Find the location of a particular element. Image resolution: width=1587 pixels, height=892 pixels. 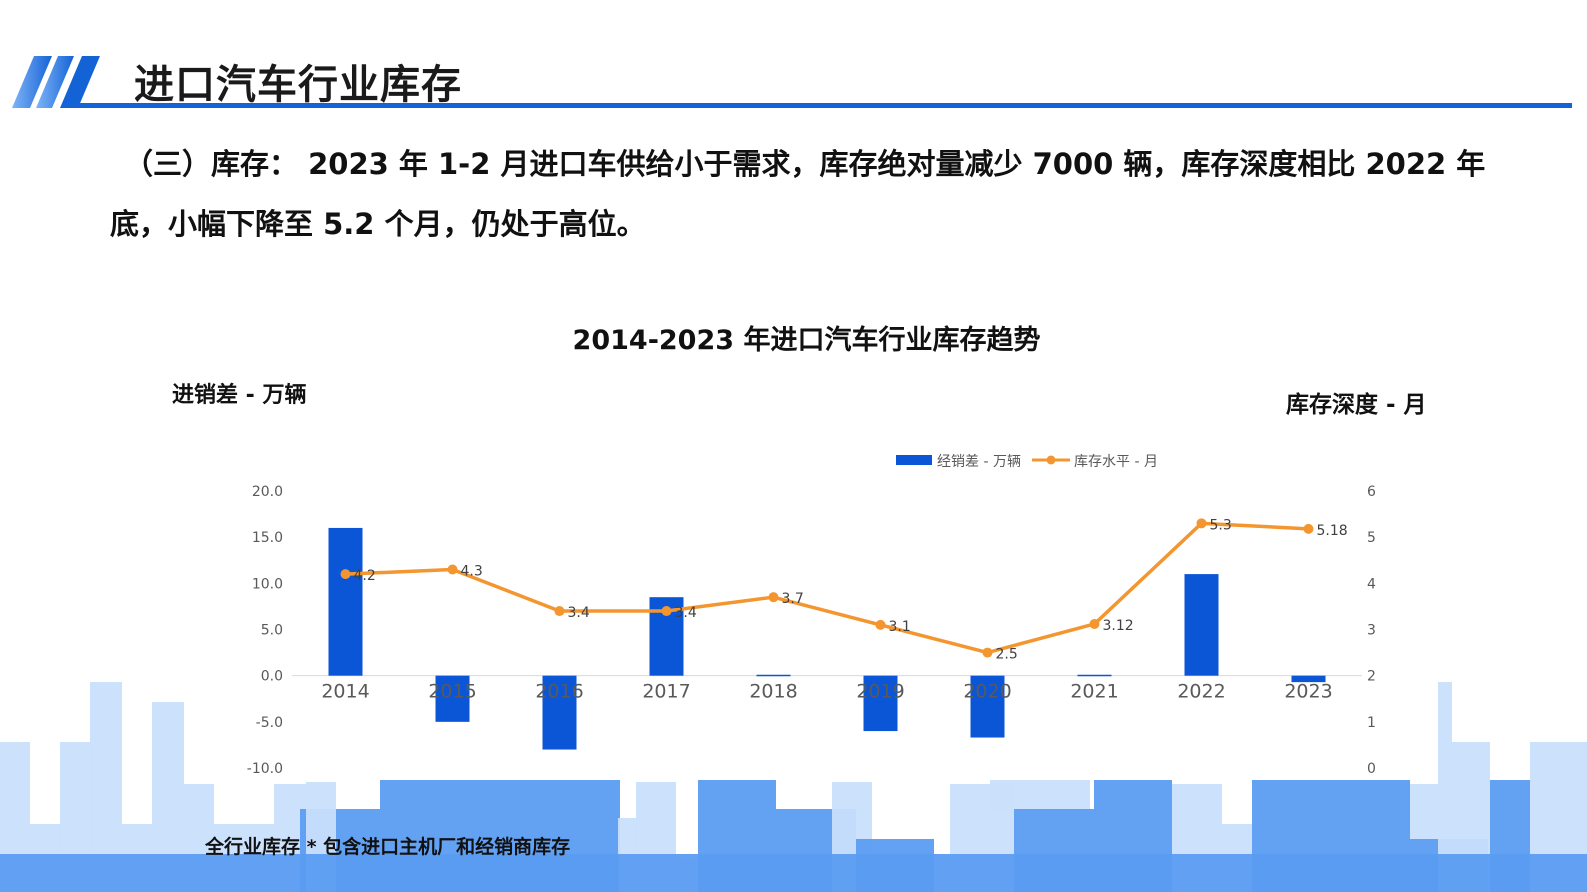

legend-label-bar: 经销差 - 万辆 is located at coordinates (979, 462).